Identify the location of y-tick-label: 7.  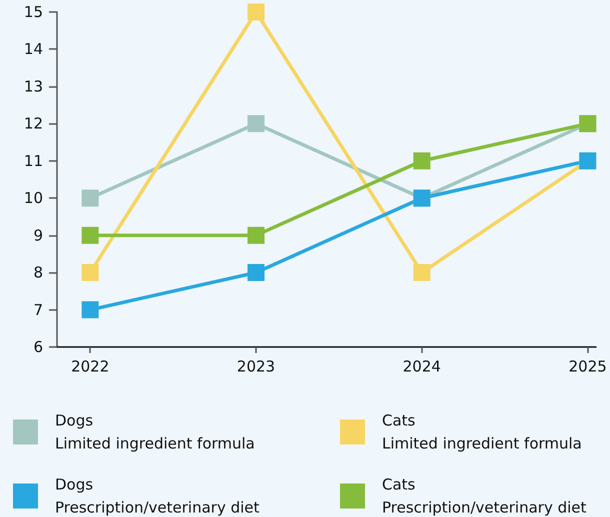
(38, 309).